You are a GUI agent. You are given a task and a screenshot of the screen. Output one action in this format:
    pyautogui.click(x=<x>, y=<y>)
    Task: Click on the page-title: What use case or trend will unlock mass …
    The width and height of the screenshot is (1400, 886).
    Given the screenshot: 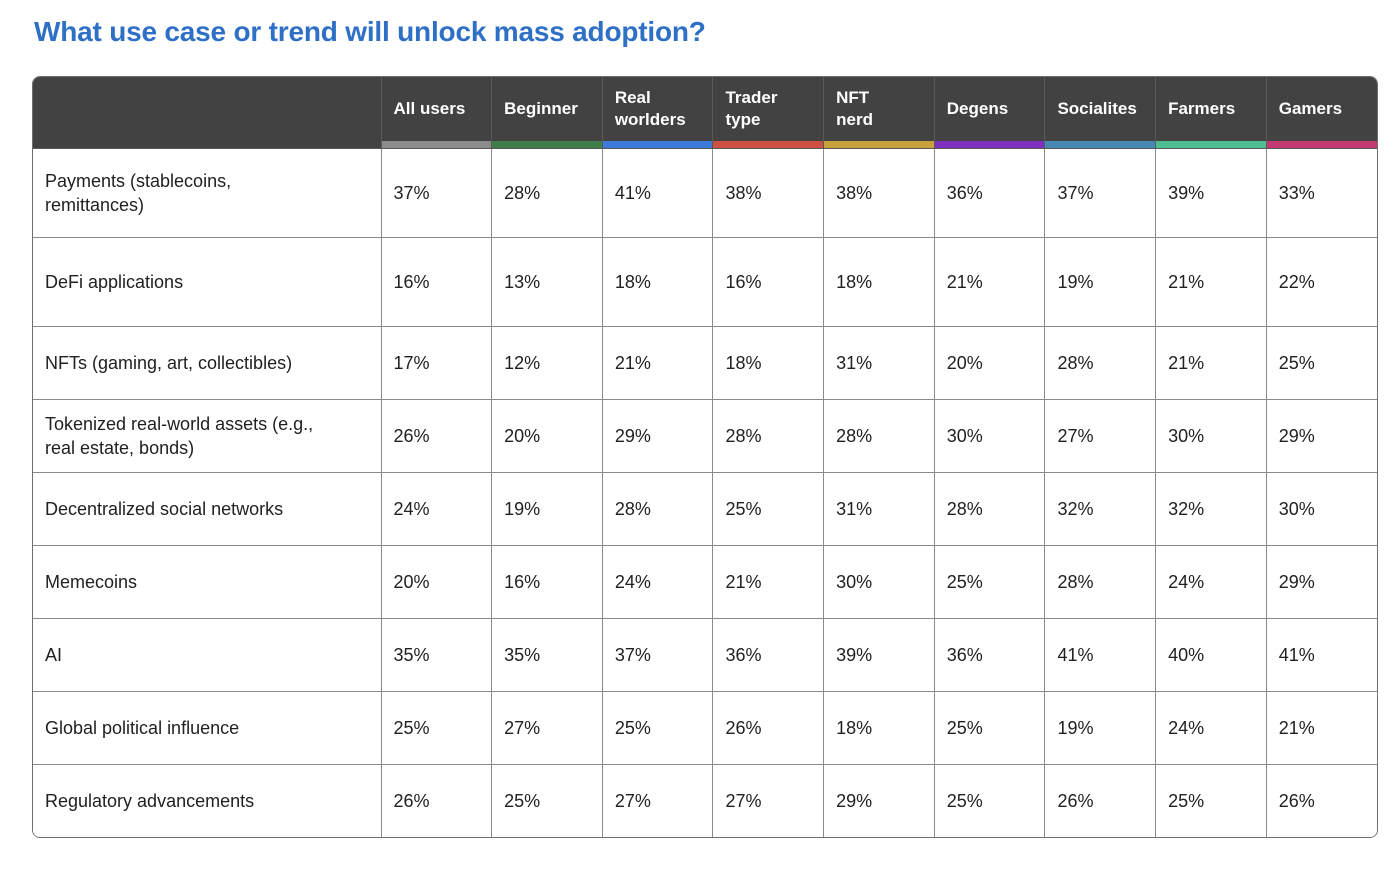 What is the action you would take?
    pyautogui.click(x=370, y=31)
    